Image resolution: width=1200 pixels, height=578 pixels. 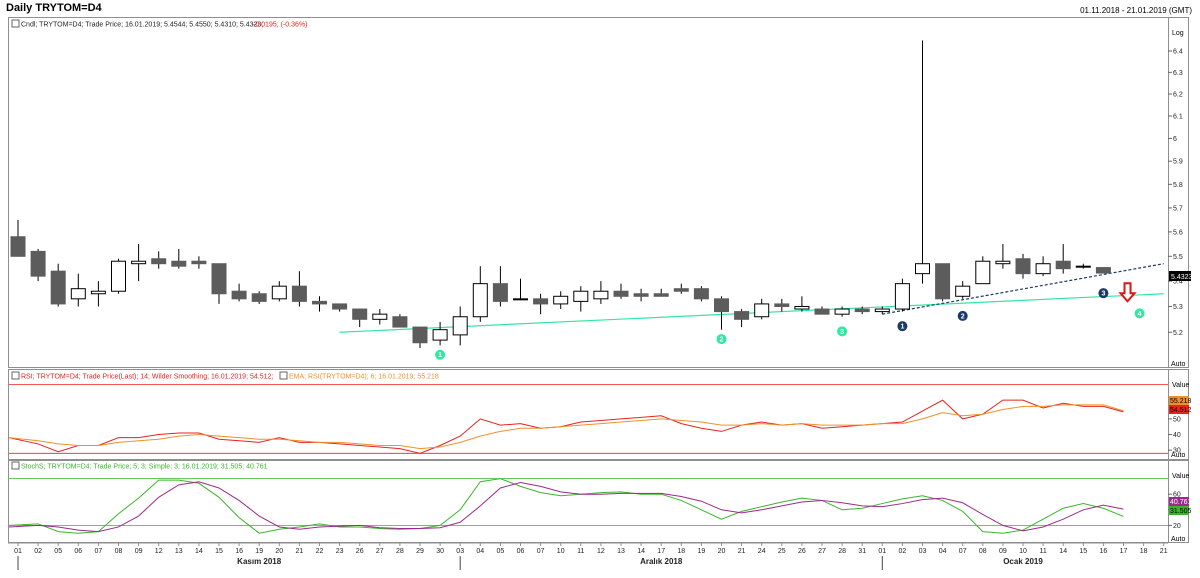 I want to click on stoch-auto-label: Auto, so click(x=1178, y=539).